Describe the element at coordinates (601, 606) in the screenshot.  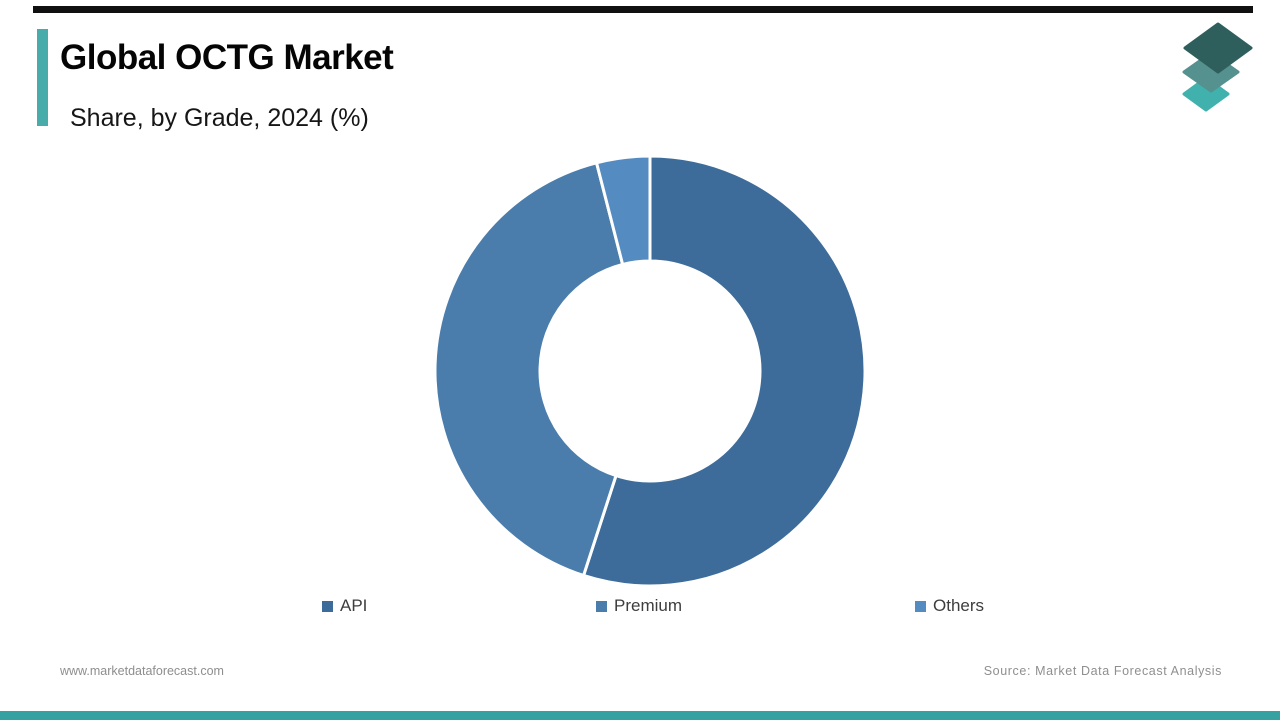
I see `legend-swatch-premium` at that location.